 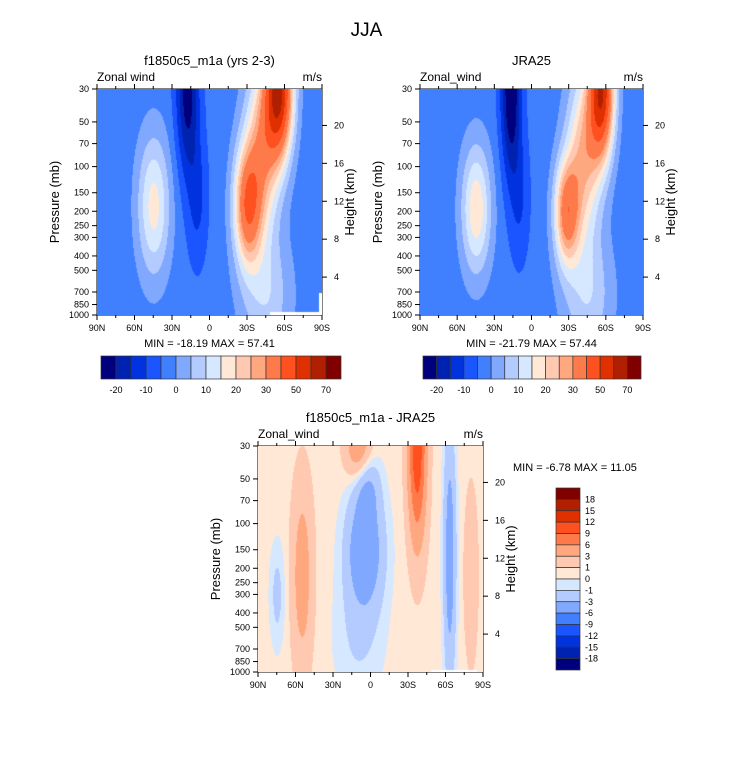 I want to click on panel3-y-tick-label: 300, so click(x=242, y=594).